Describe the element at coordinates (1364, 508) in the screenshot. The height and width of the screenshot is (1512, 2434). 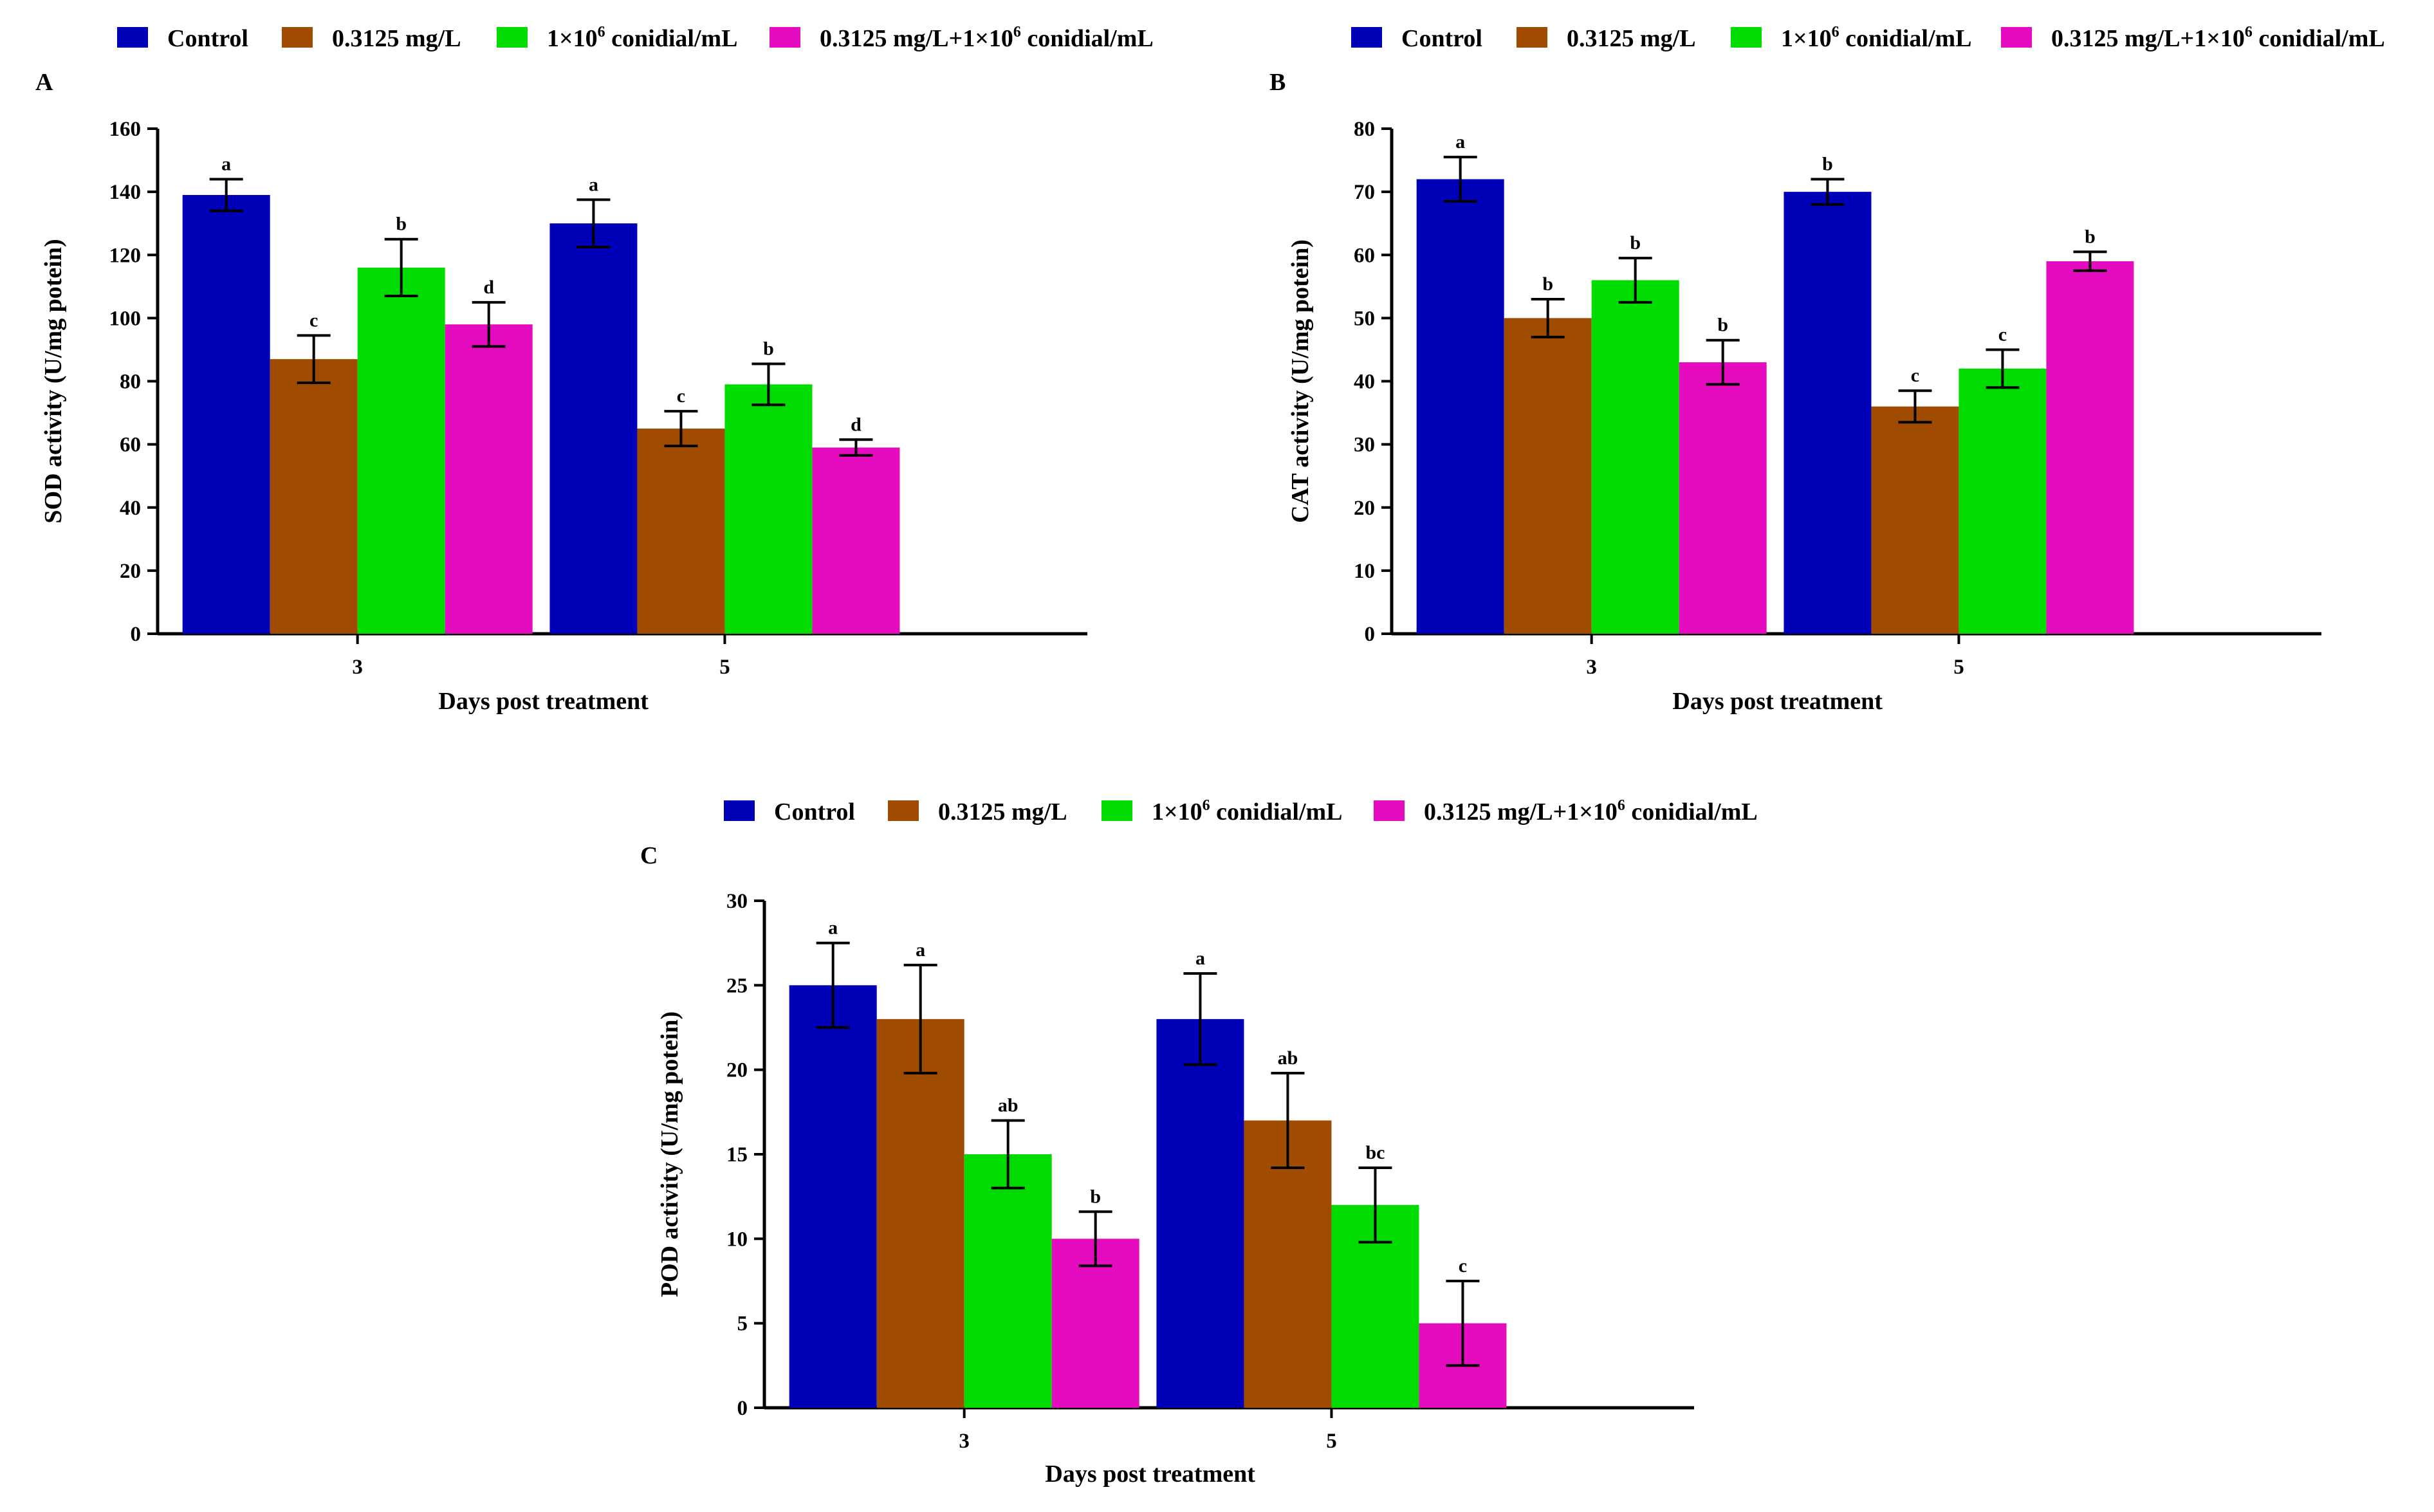
I see `y-tick-label: 20` at that location.